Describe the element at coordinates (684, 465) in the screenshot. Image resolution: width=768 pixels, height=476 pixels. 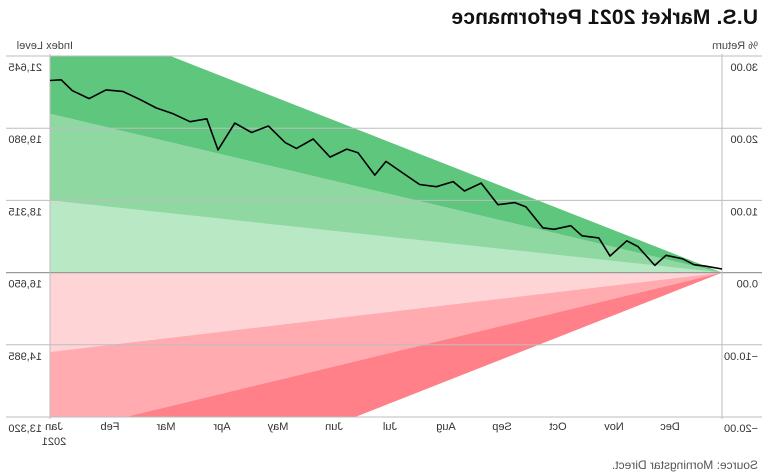
I see `source-note: Source: Morningstar Direct.` at that location.